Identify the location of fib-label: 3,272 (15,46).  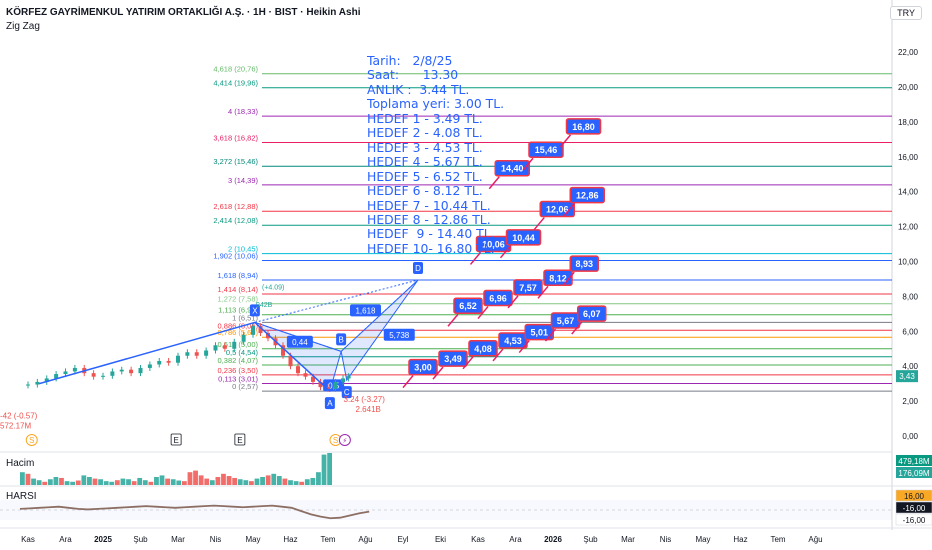
(235, 161).